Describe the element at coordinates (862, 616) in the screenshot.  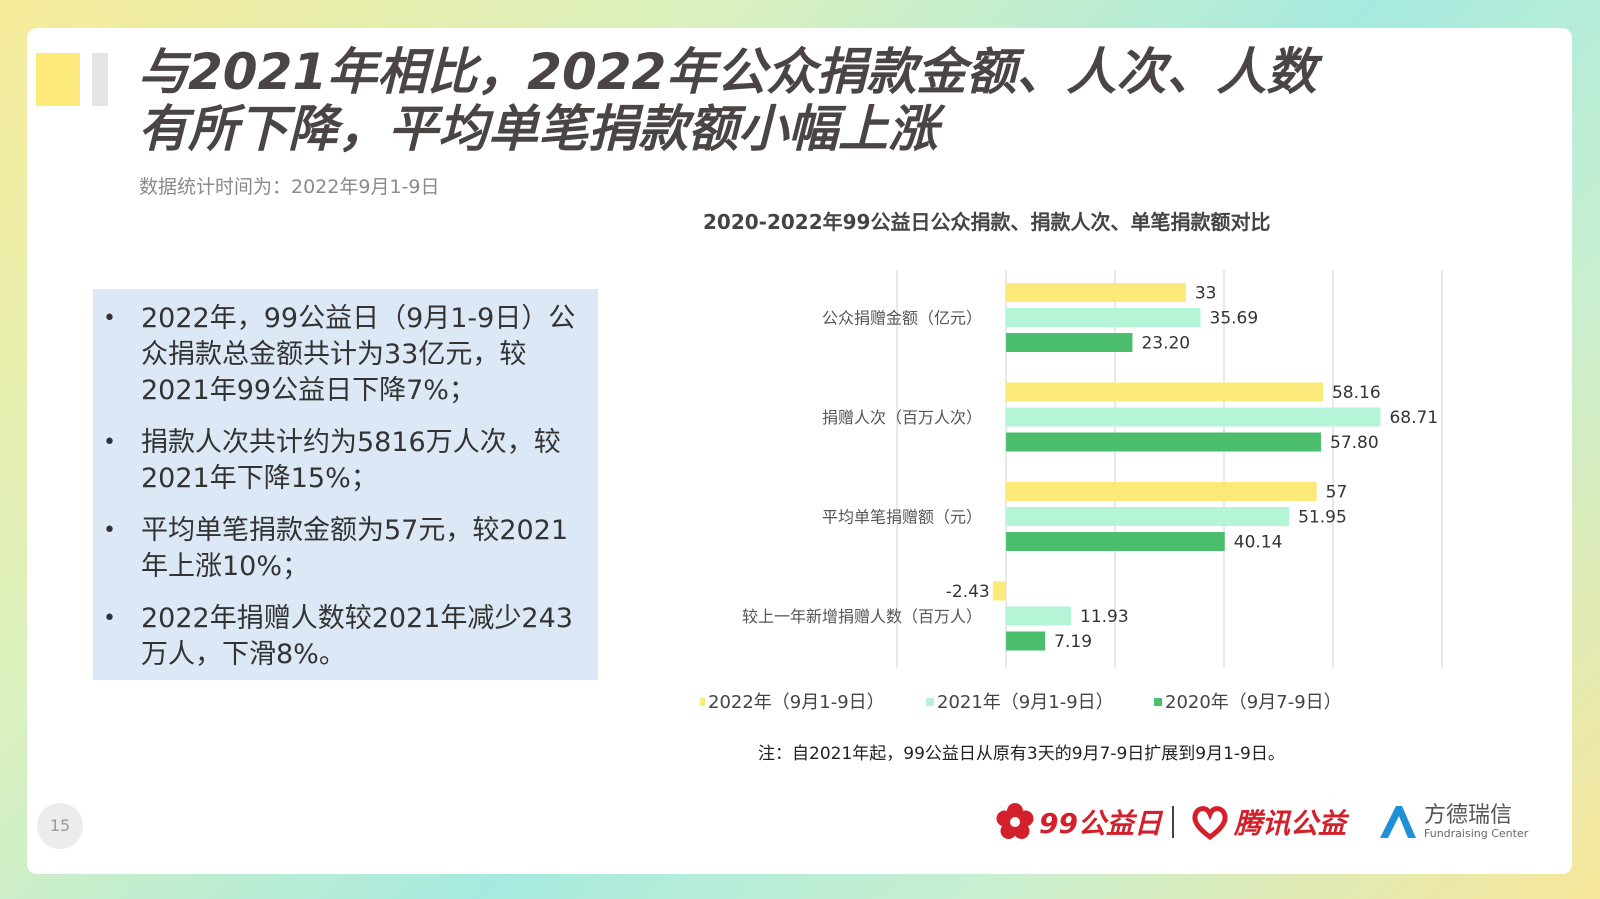
I see `category-label: 较上一年新增捐赠人数（百万人）` at that location.